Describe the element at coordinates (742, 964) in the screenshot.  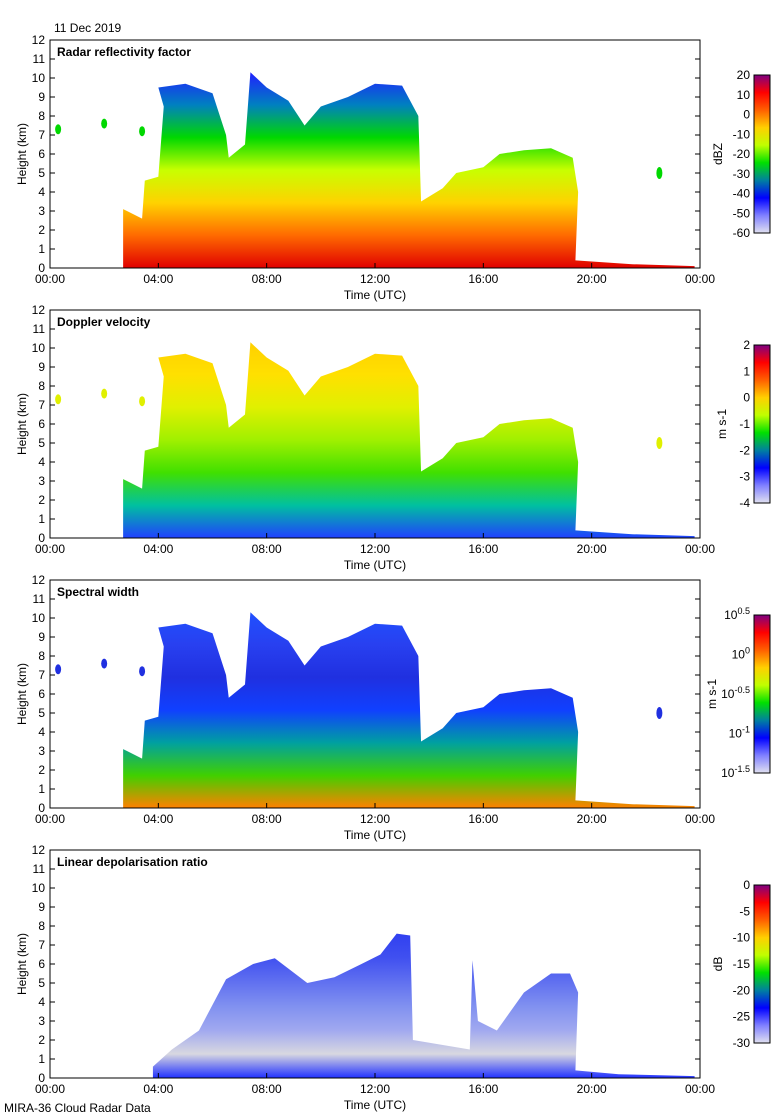
I see `colorbar-tick-label: -15` at that location.